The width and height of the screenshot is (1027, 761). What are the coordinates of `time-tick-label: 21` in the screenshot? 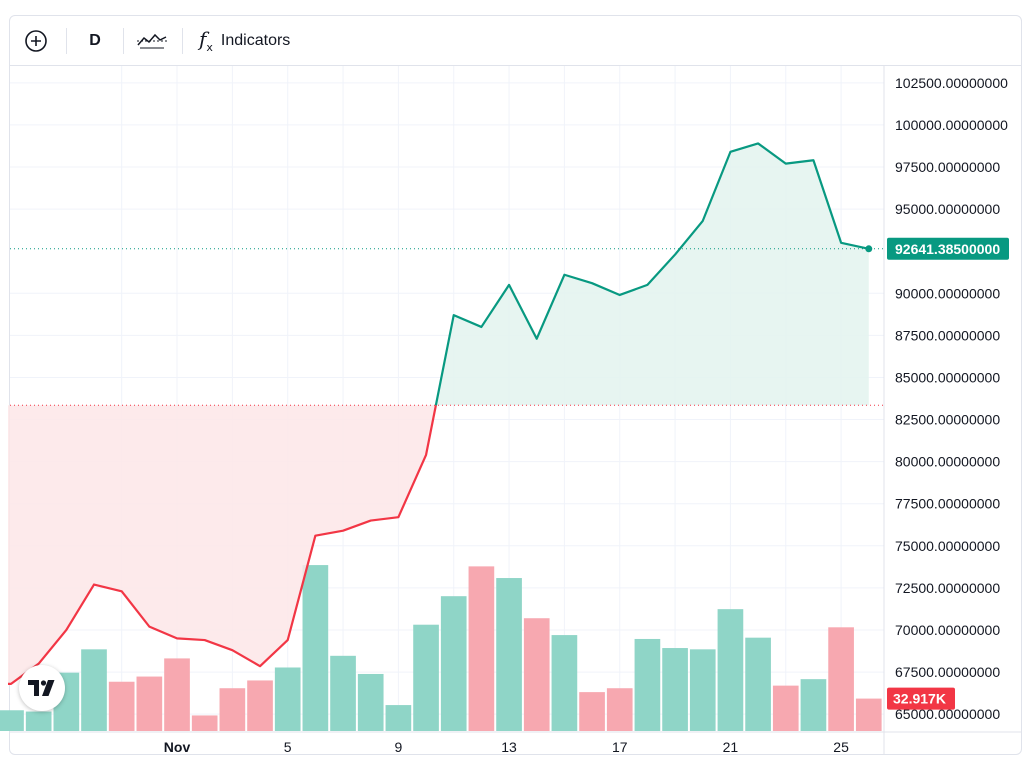 It's located at (731, 747).